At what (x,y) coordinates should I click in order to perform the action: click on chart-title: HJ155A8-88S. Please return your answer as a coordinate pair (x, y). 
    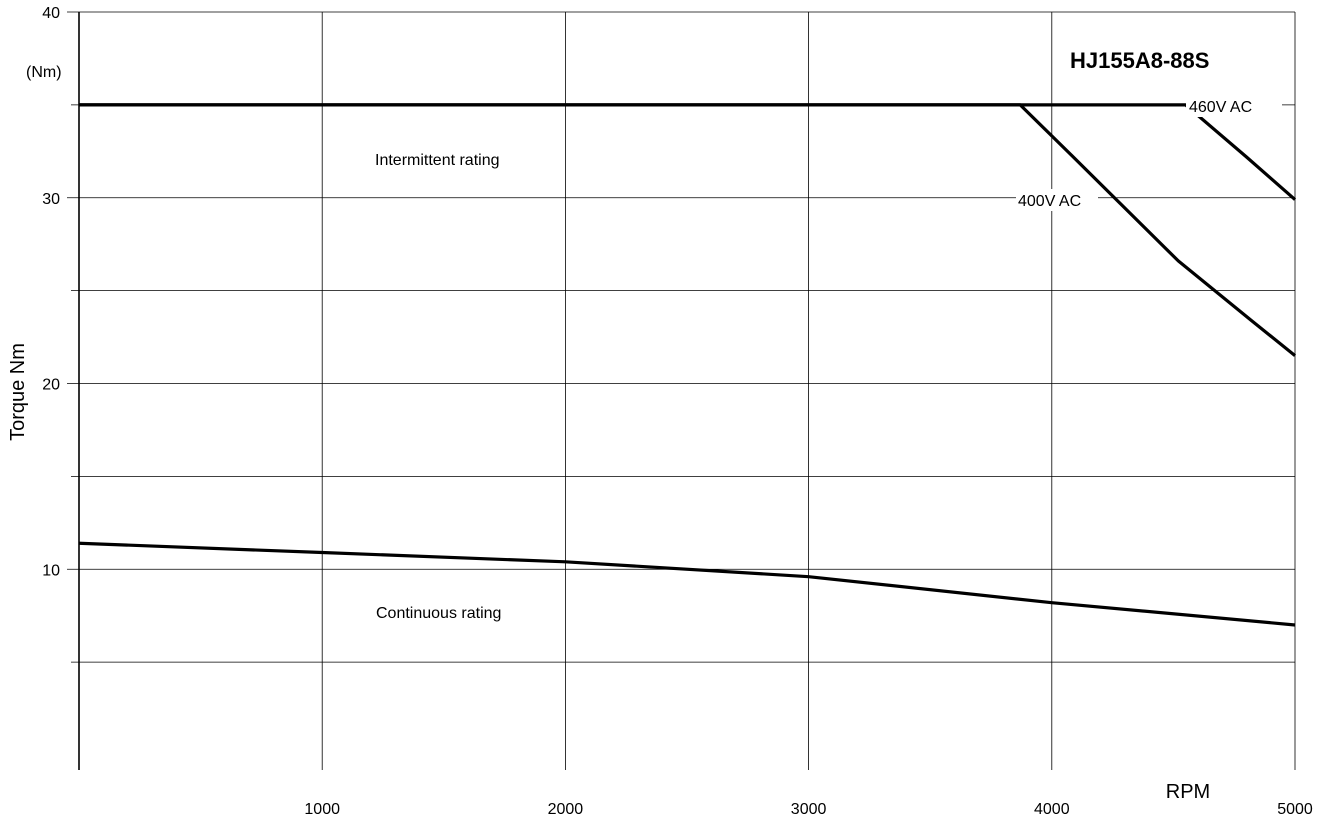
    Looking at the image, I should click on (1139, 60).